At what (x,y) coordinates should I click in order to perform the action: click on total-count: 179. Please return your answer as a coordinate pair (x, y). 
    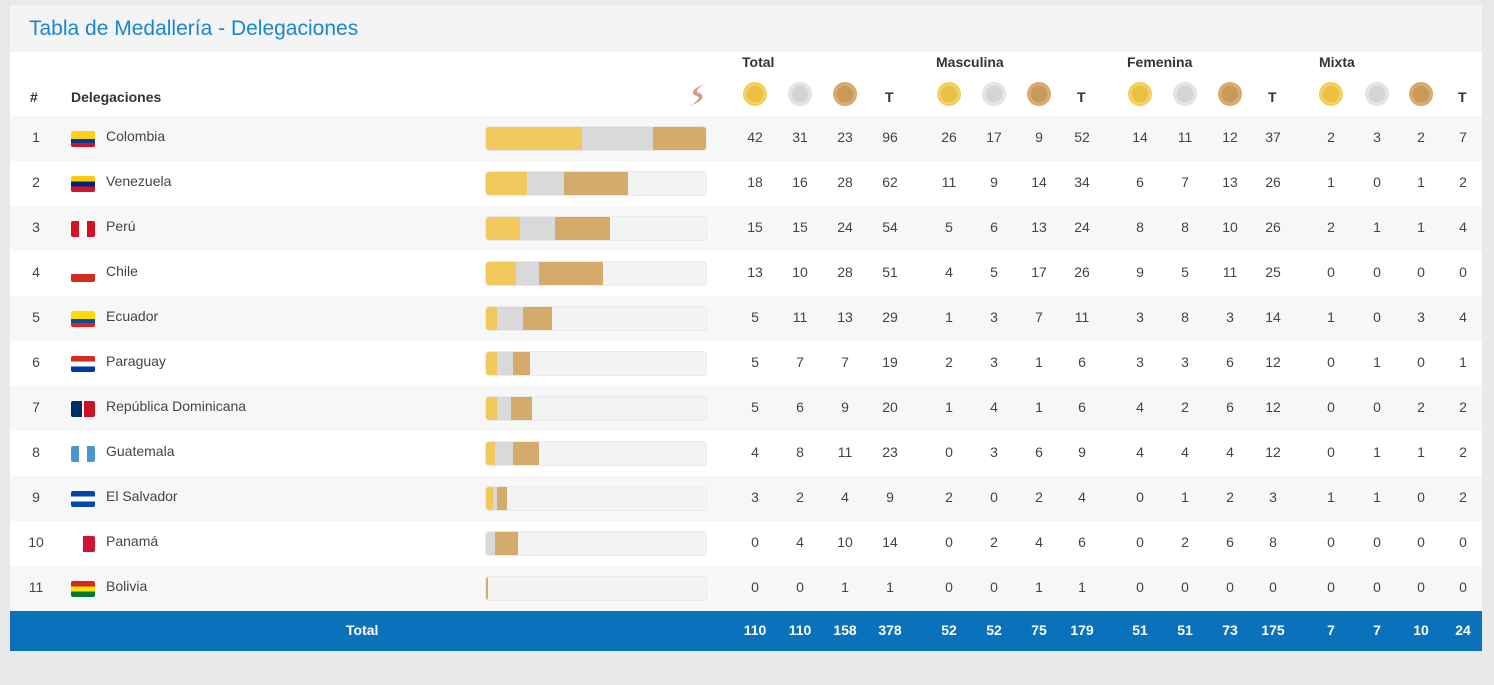
    Looking at the image, I should click on (1082, 630).